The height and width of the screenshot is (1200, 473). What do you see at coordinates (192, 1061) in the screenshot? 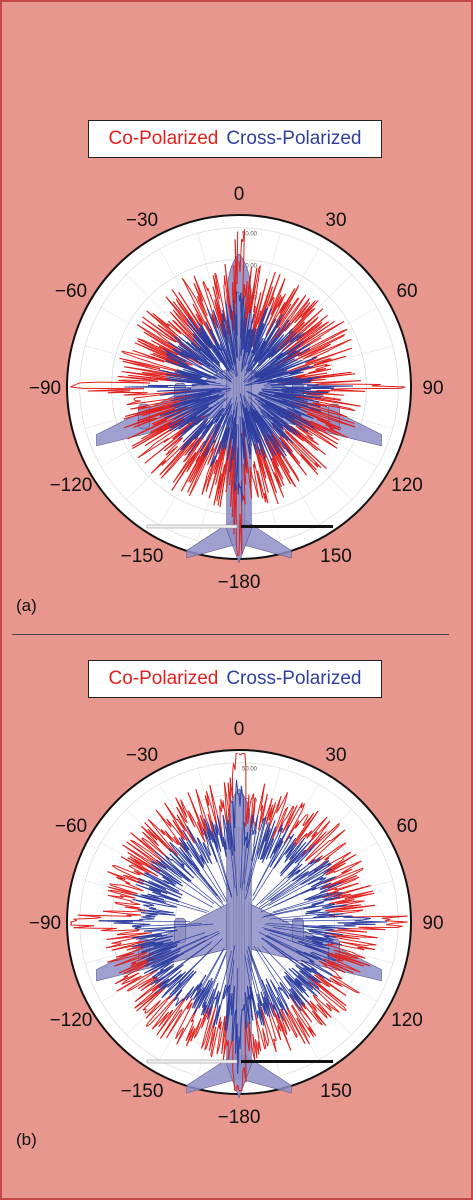
I see `scale-bar-light` at bounding box center [192, 1061].